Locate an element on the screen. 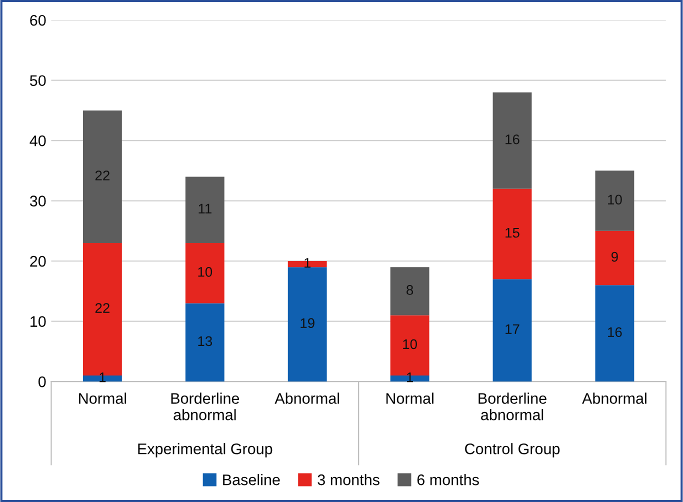 This screenshot has width=683, height=502. data-label: 19 is located at coordinates (307, 323).